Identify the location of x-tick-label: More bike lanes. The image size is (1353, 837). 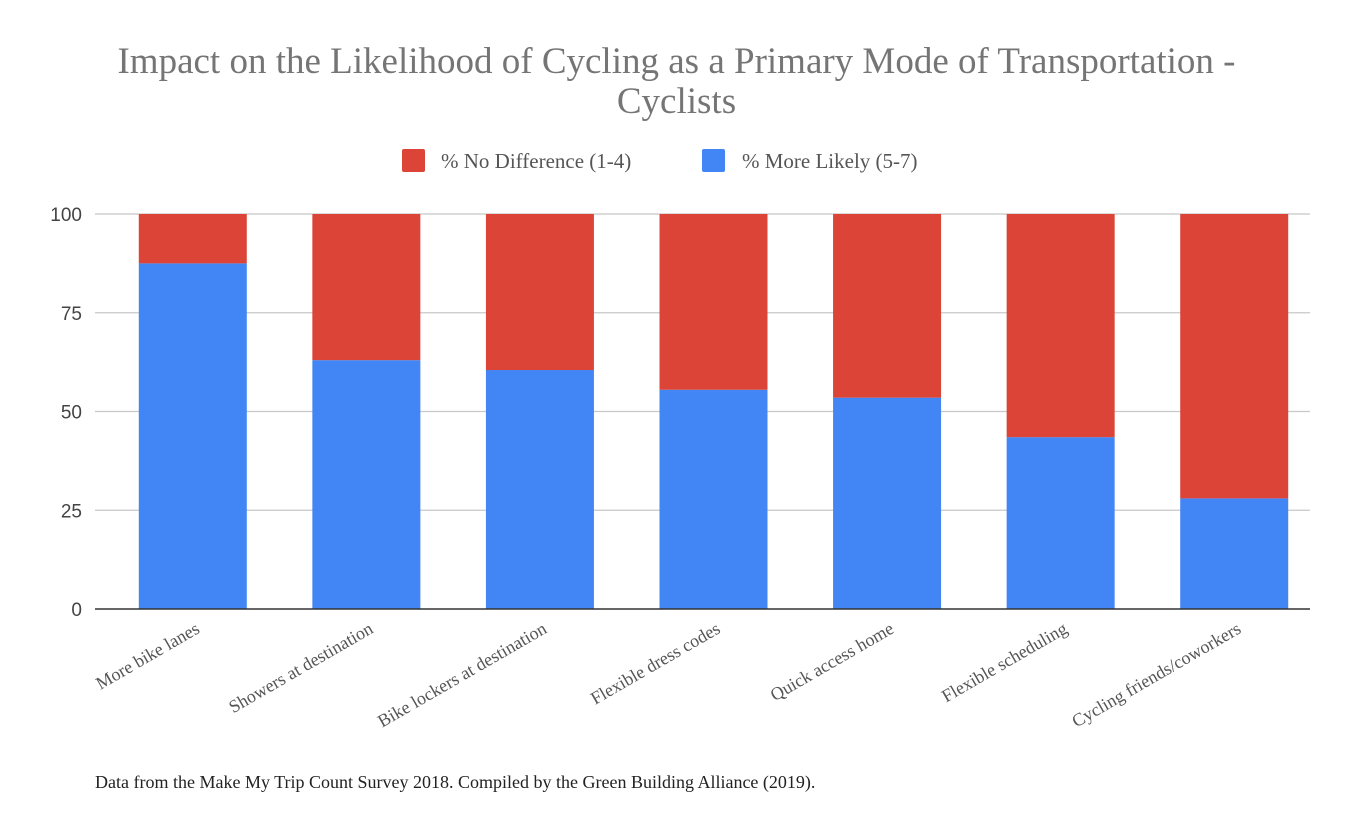
(147, 655).